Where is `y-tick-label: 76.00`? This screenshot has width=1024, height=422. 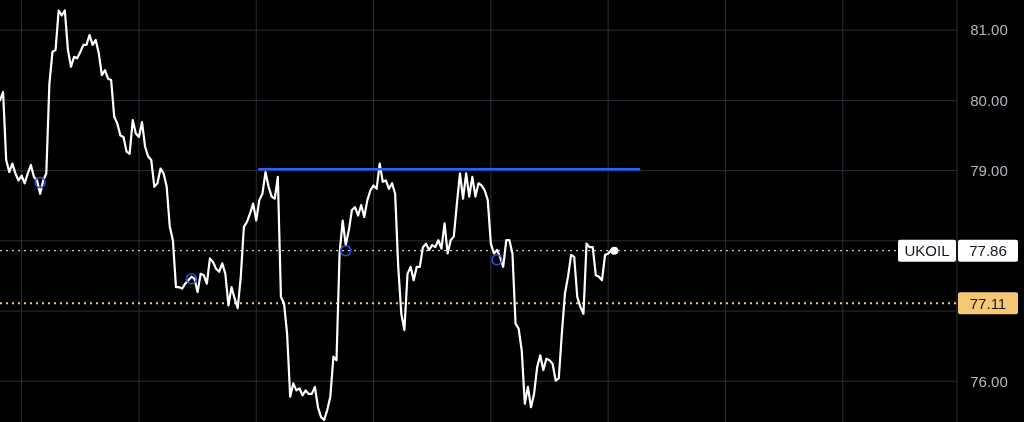
y-tick-label: 76.00 is located at coordinates (989, 381).